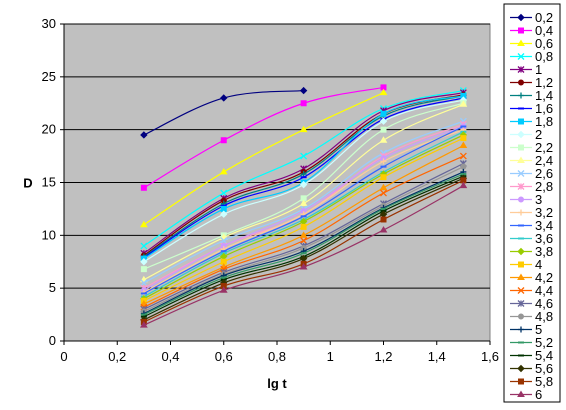  What do you see at coordinates (531, 173) in the screenshot?
I see `legend-item: 2,6` at bounding box center [531, 173].